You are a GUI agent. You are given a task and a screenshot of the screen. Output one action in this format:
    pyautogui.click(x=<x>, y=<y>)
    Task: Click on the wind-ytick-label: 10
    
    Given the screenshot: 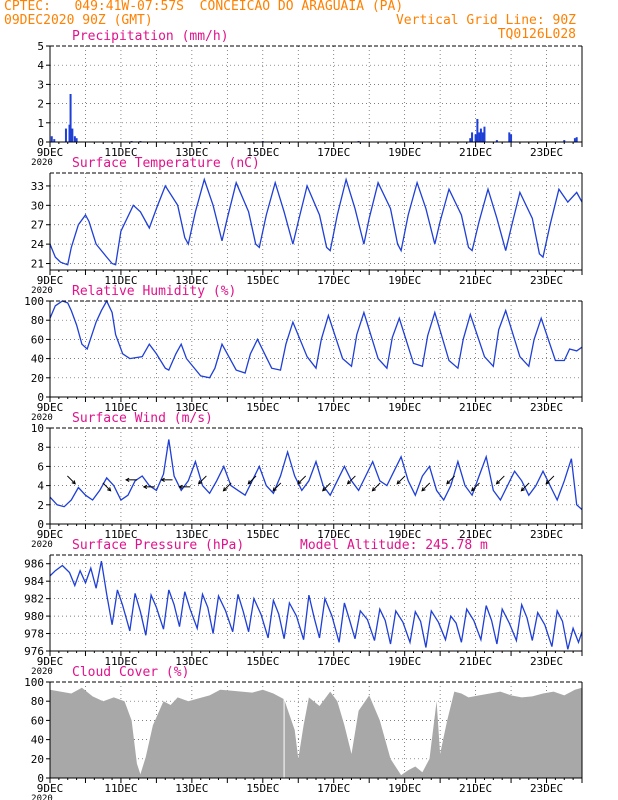 What is the action you would take?
    pyautogui.click(x=37, y=428)
    